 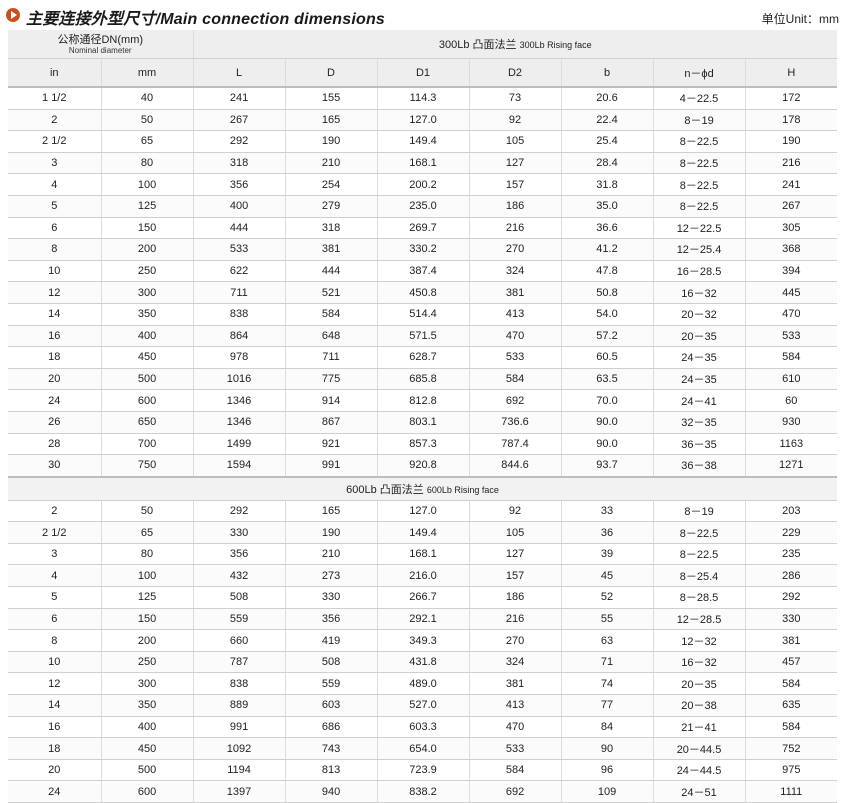 I want to click on table-cell: 978, so click(x=239, y=357).